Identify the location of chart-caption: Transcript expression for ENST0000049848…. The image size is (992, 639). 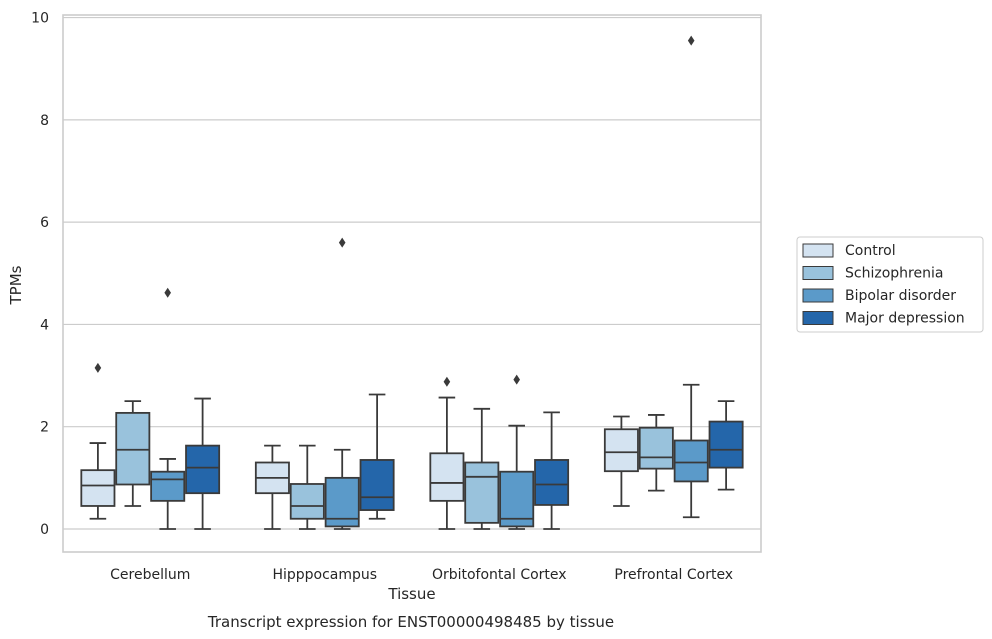
(410, 622).